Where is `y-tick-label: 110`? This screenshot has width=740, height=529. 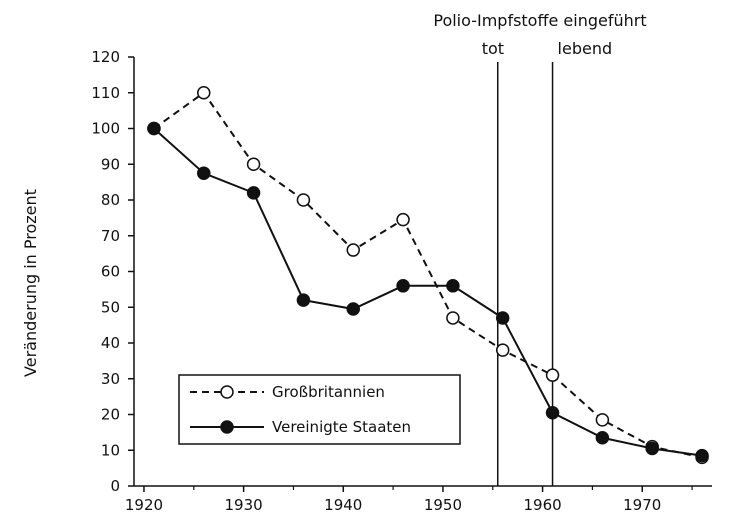
y-tick-label: 110 is located at coordinates (105, 93).